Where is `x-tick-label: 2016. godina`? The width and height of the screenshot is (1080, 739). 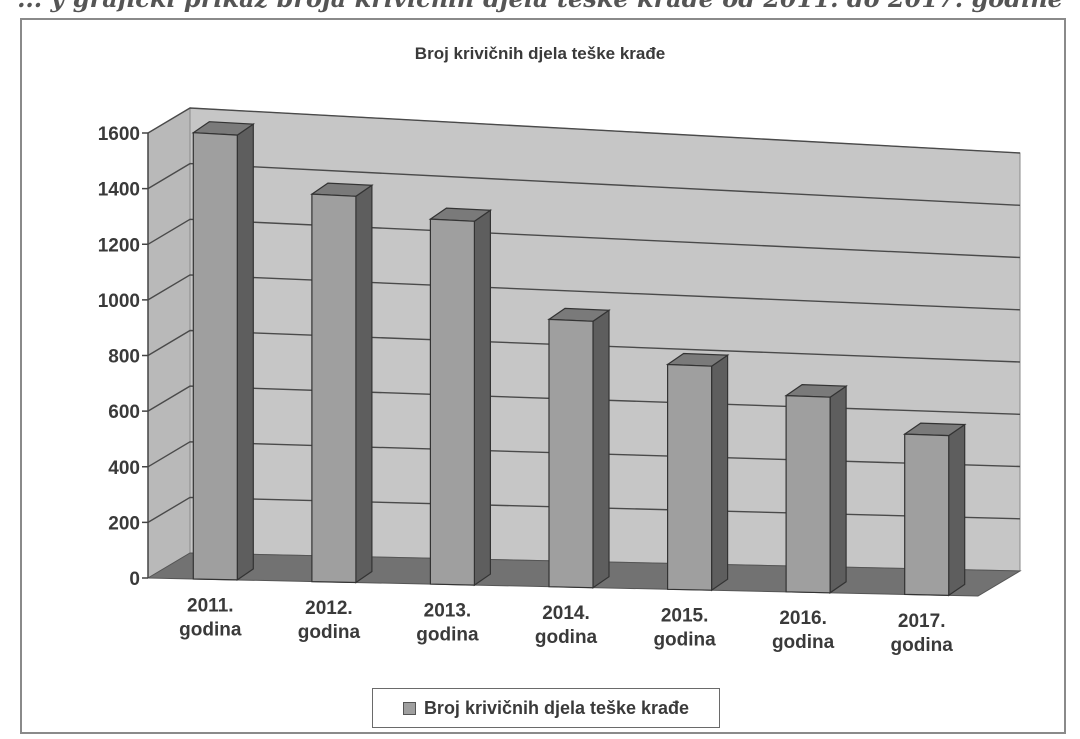
x-tick-label: 2016. godina is located at coordinates (803, 630).